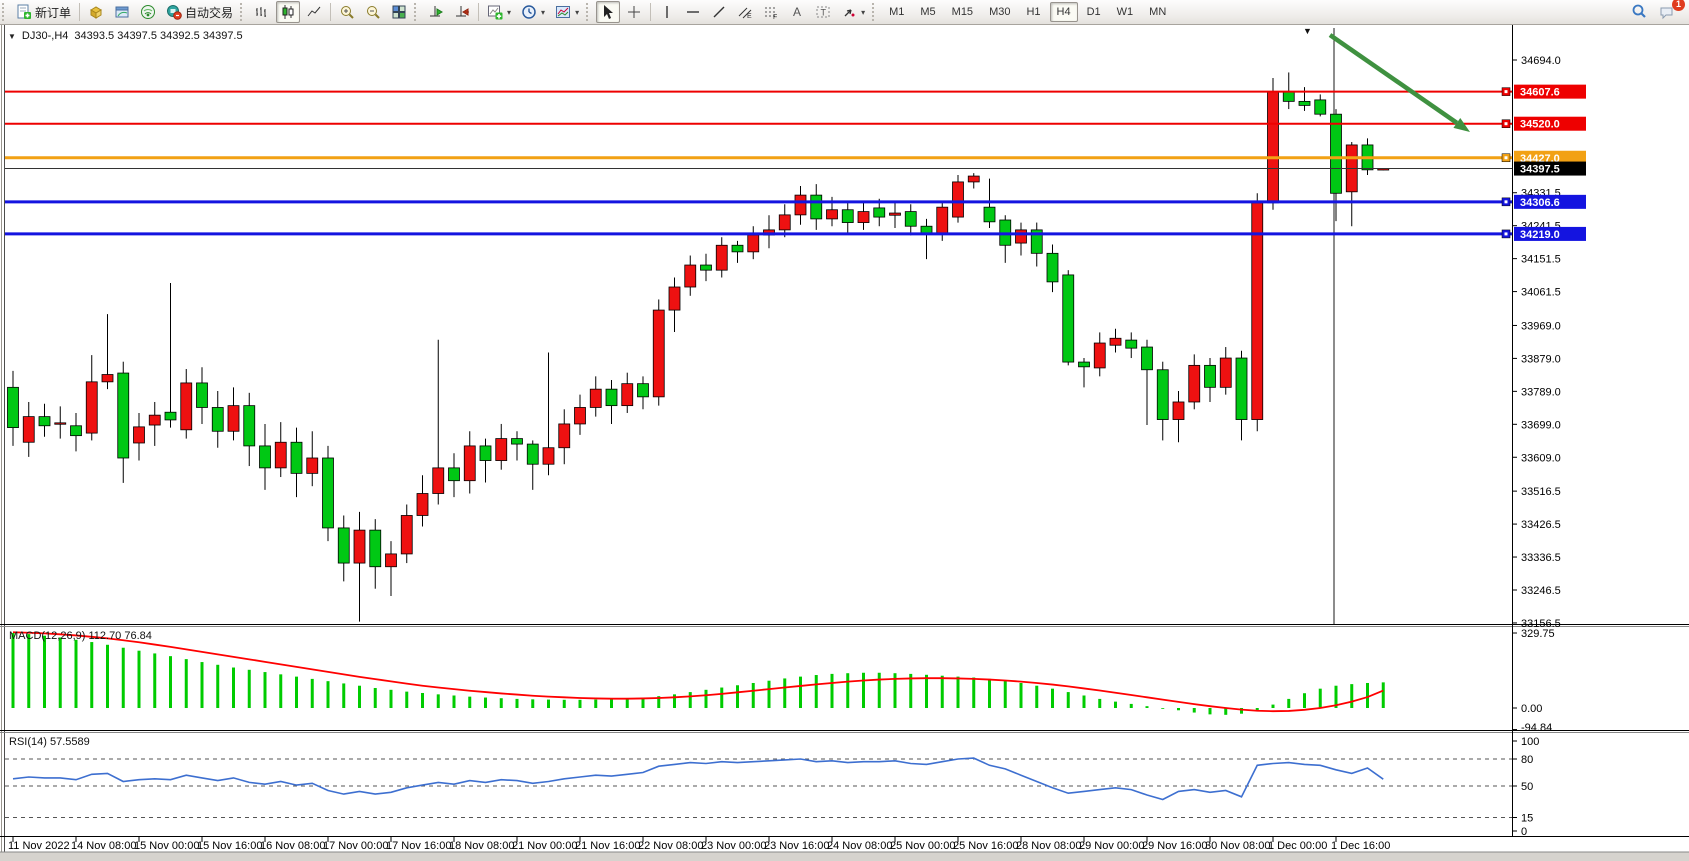  I want to click on bar-chart-mode-button, so click(262, 12).